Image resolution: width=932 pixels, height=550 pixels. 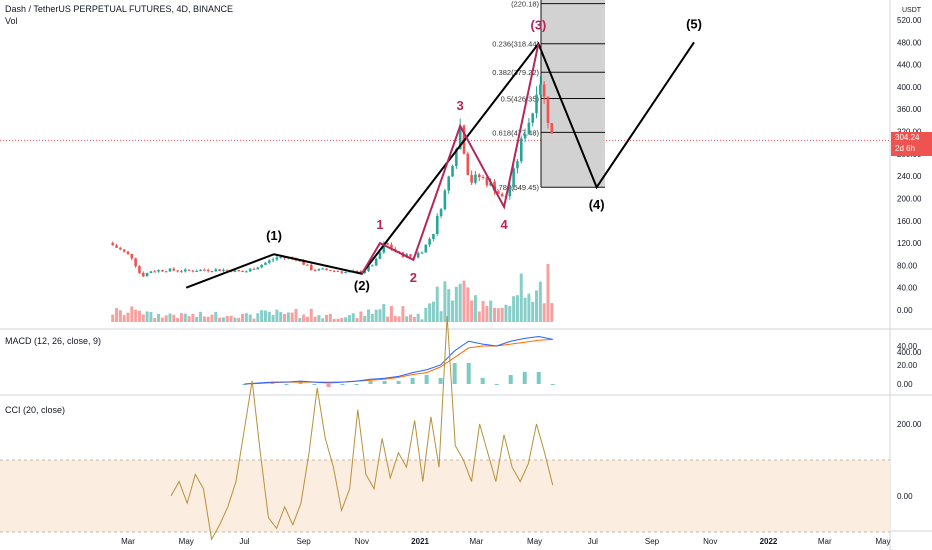 I want to click on major-wave-label: (1), so click(x=274, y=235).